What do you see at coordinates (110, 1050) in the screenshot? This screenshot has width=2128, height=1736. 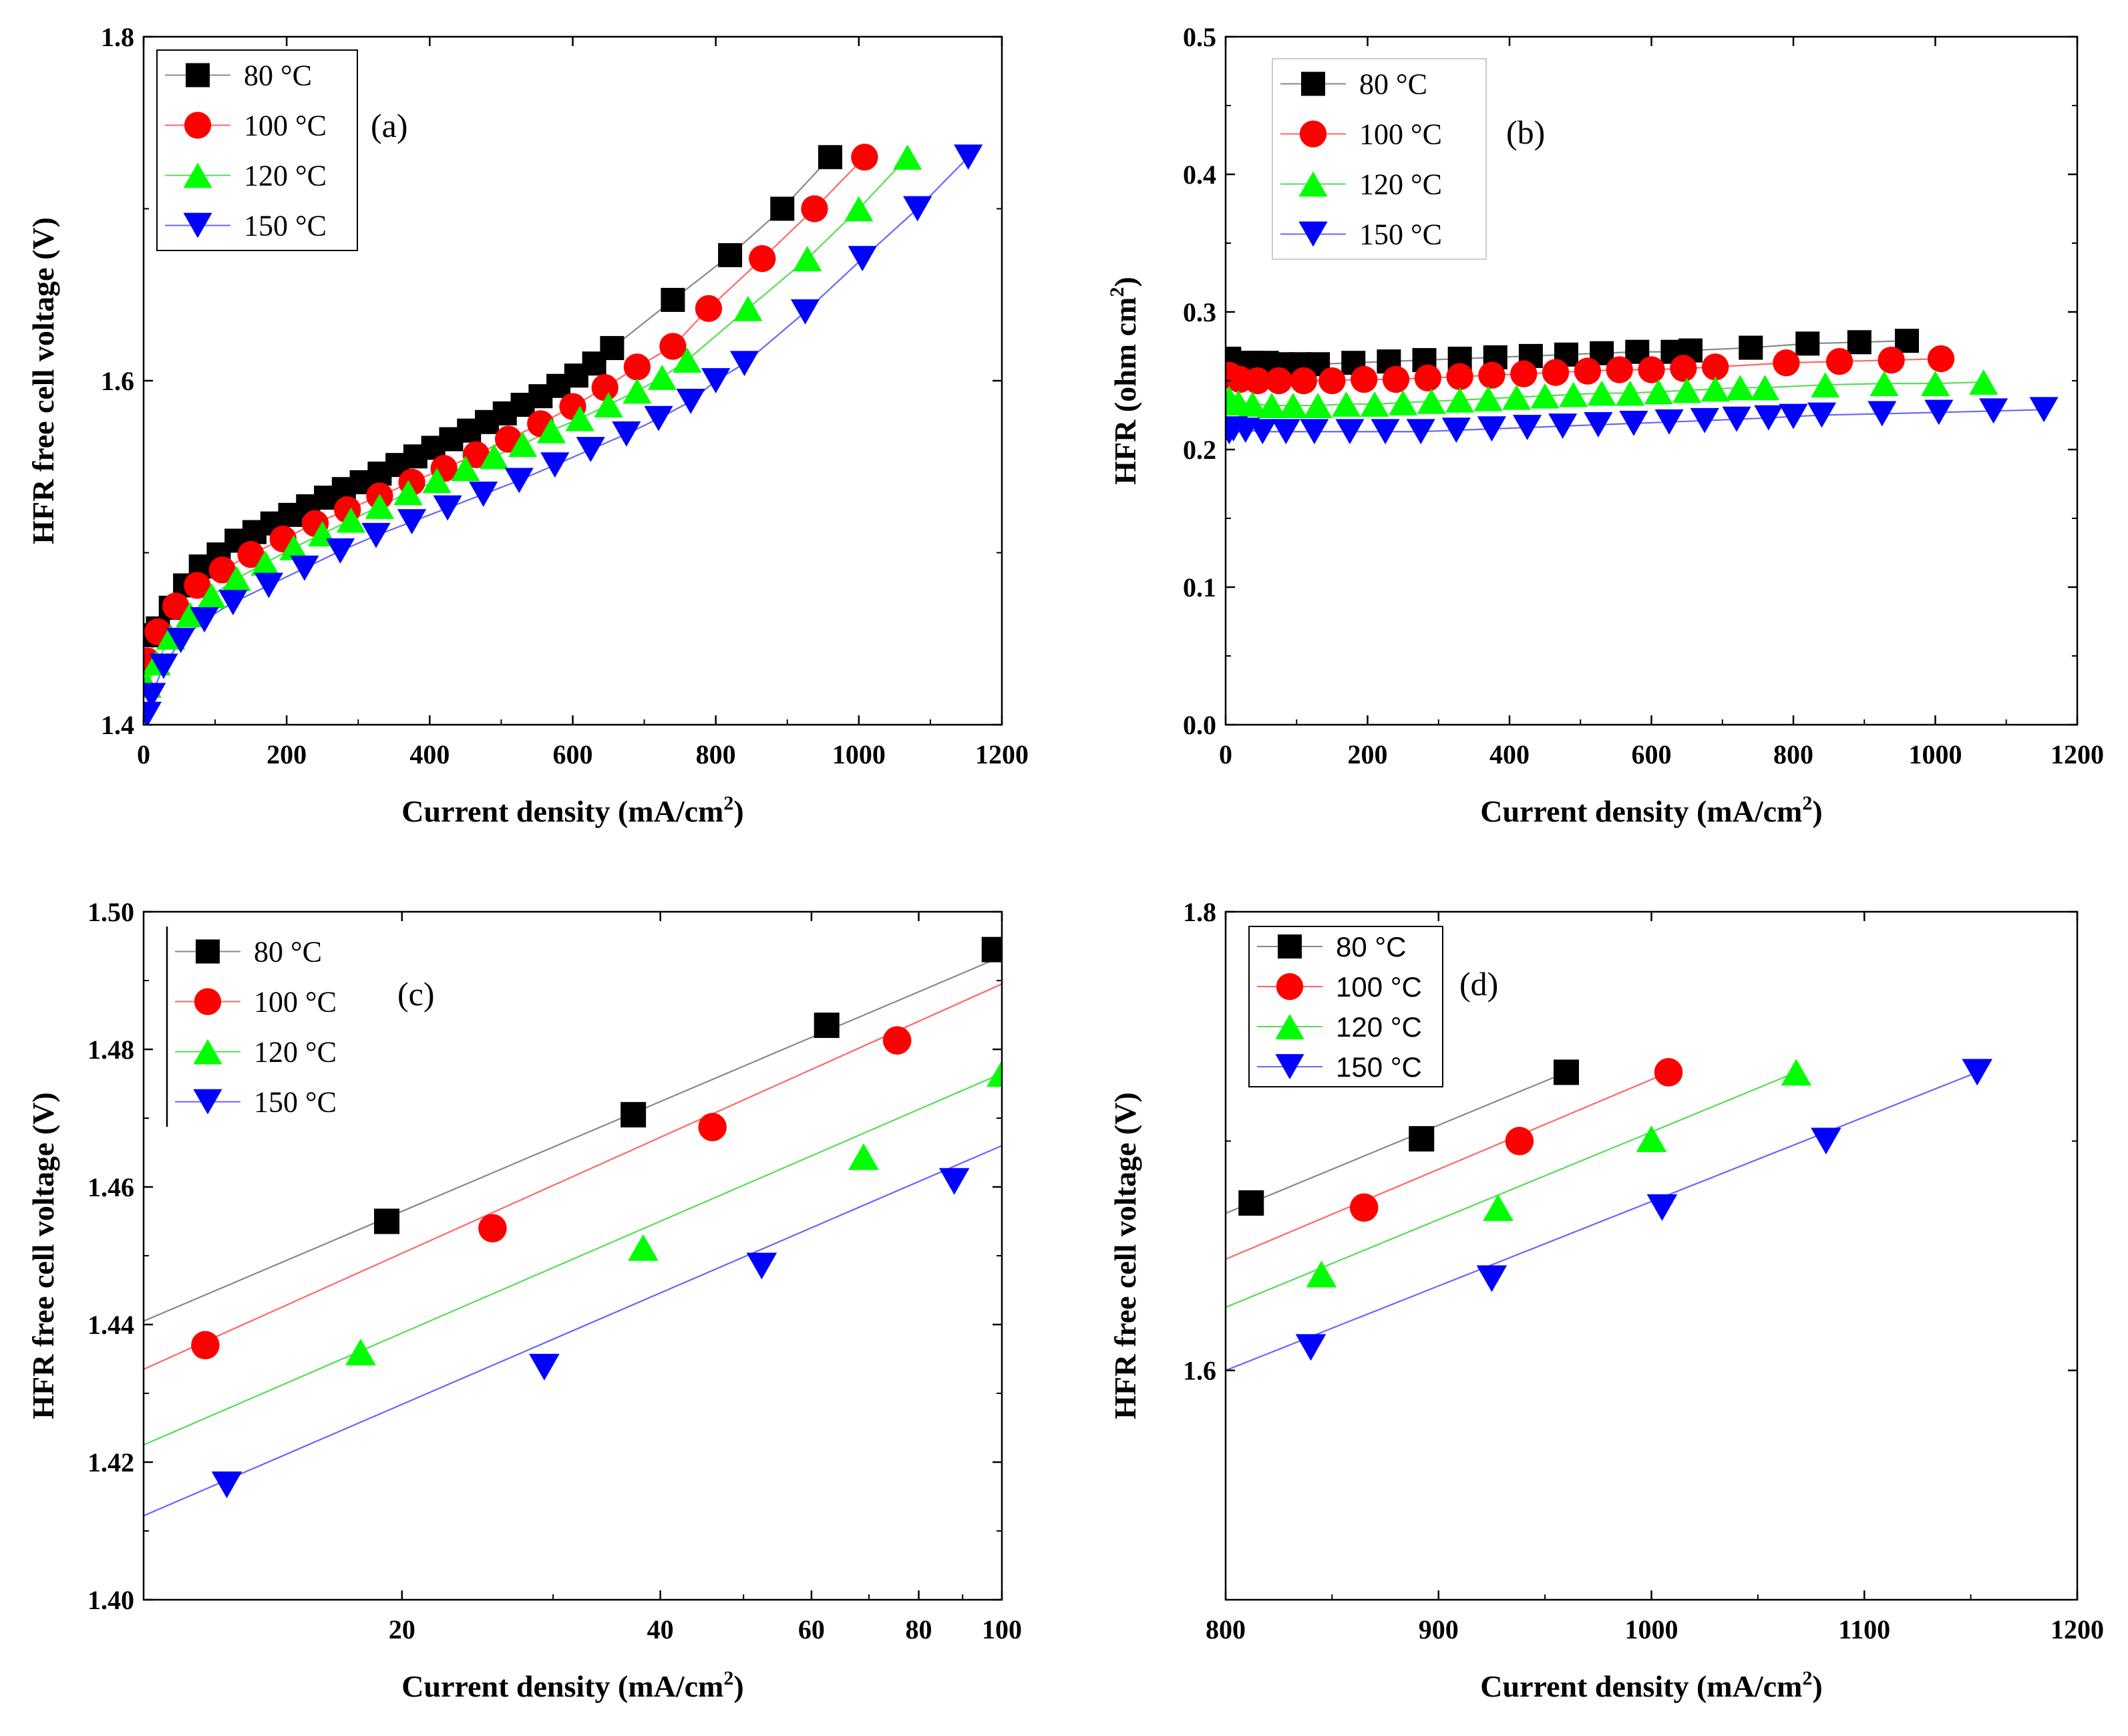 I see `y-tick-label: 1.48` at bounding box center [110, 1050].